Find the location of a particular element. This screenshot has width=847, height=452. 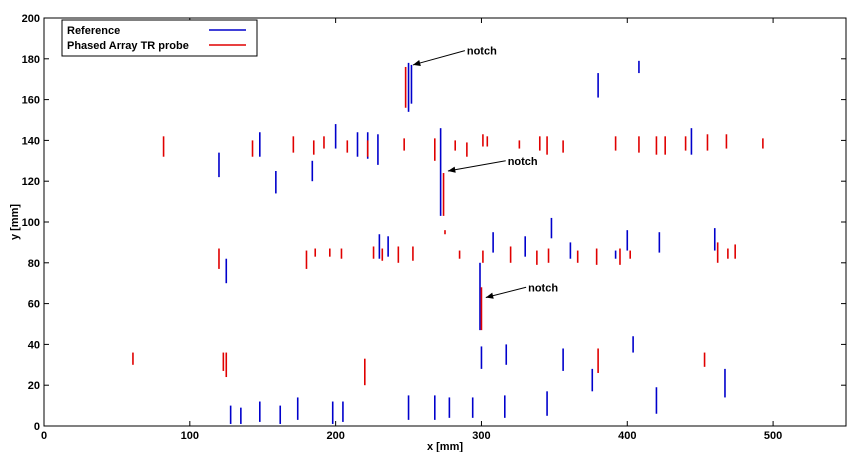

legend-box is located at coordinates (159, 38).